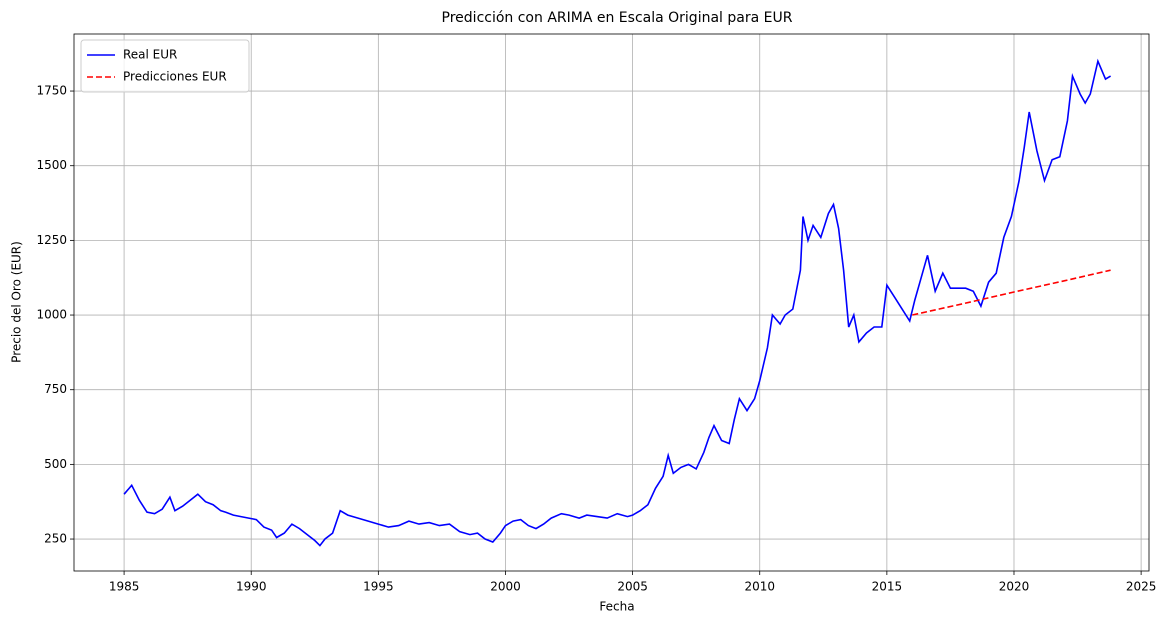 Image resolution: width=1169 pixels, height=625 pixels. Describe the element at coordinates (51, 91) in the screenshot. I see `y-tick-label: 1750` at that location.